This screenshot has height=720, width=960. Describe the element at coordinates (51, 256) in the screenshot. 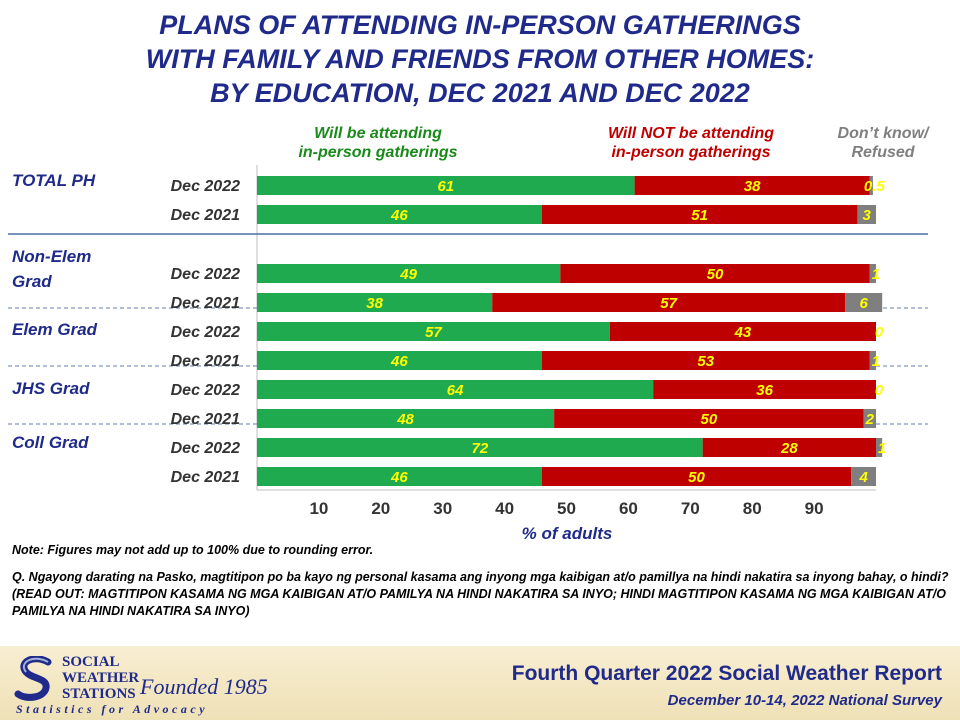

I see `group-label: Non-Elem` at that location.